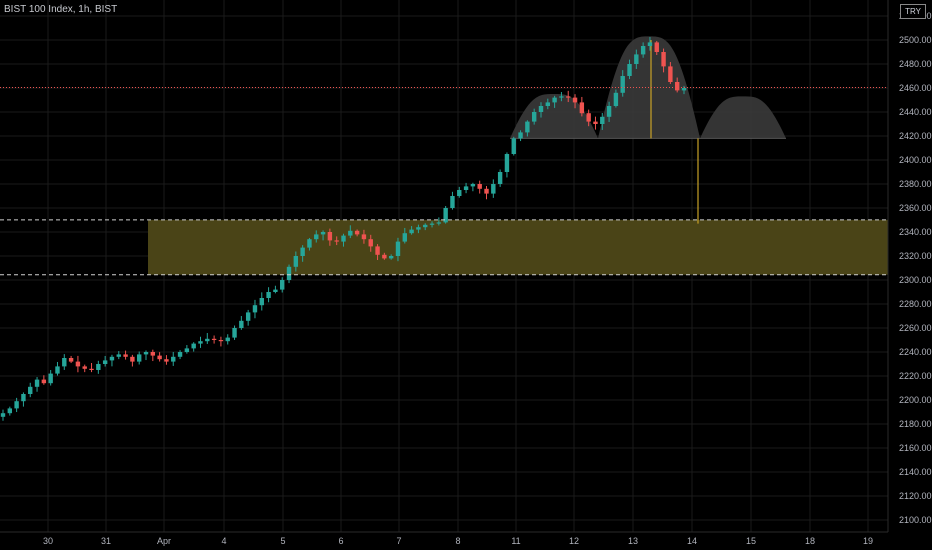 The height and width of the screenshot is (550, 932). I want to click on support-zone, so click(518, 247).